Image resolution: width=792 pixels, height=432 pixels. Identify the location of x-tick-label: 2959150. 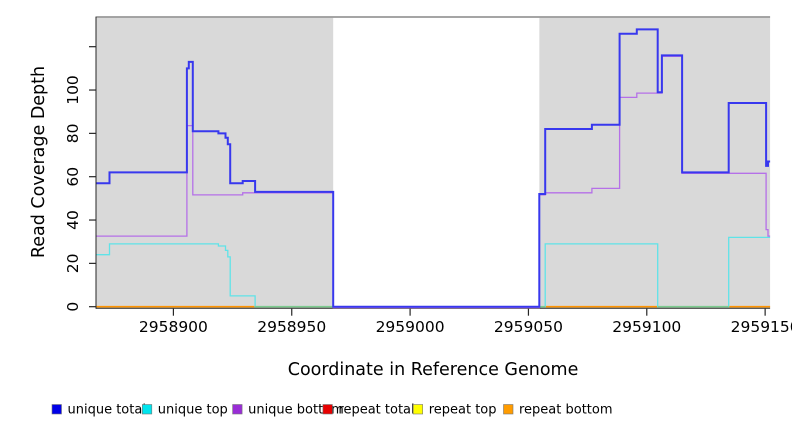
(761, 327).